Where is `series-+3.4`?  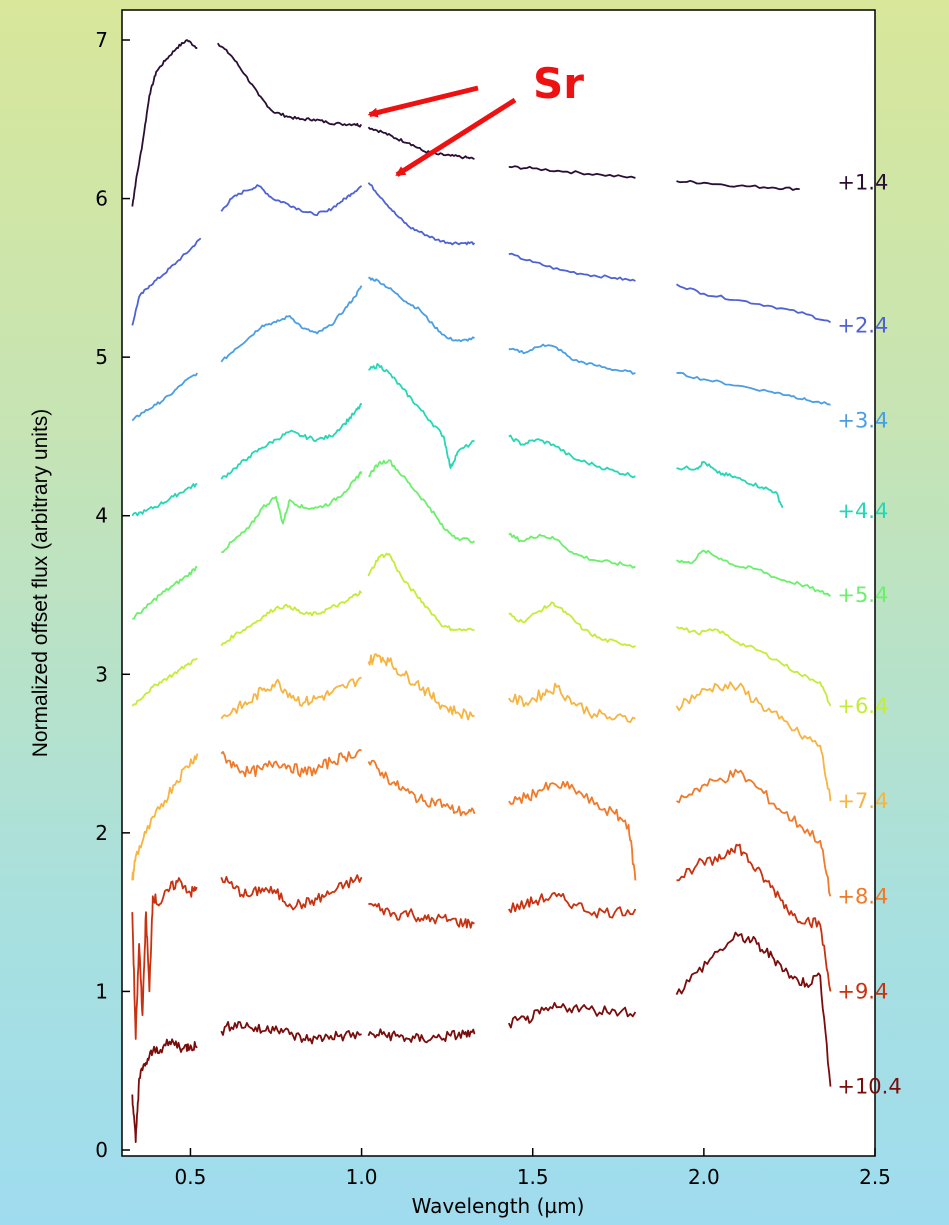 series-+3.4 is located at coordinates (481, 349).